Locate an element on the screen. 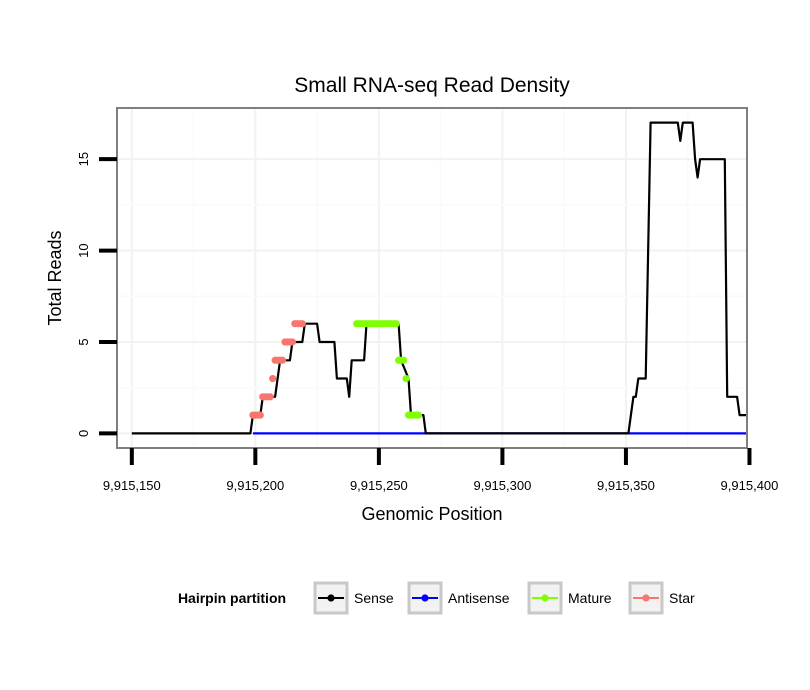 Image resolution: width=810 pixels, height=690 pixels. y-tick-label: 5 is located at coordinates (83, 341).